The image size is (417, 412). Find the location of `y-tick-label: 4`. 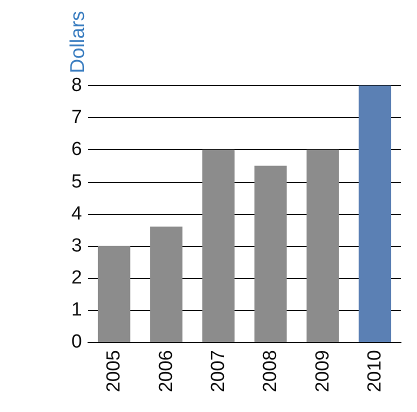

y-tick-label: 4 is located at coordinates (76, 213).